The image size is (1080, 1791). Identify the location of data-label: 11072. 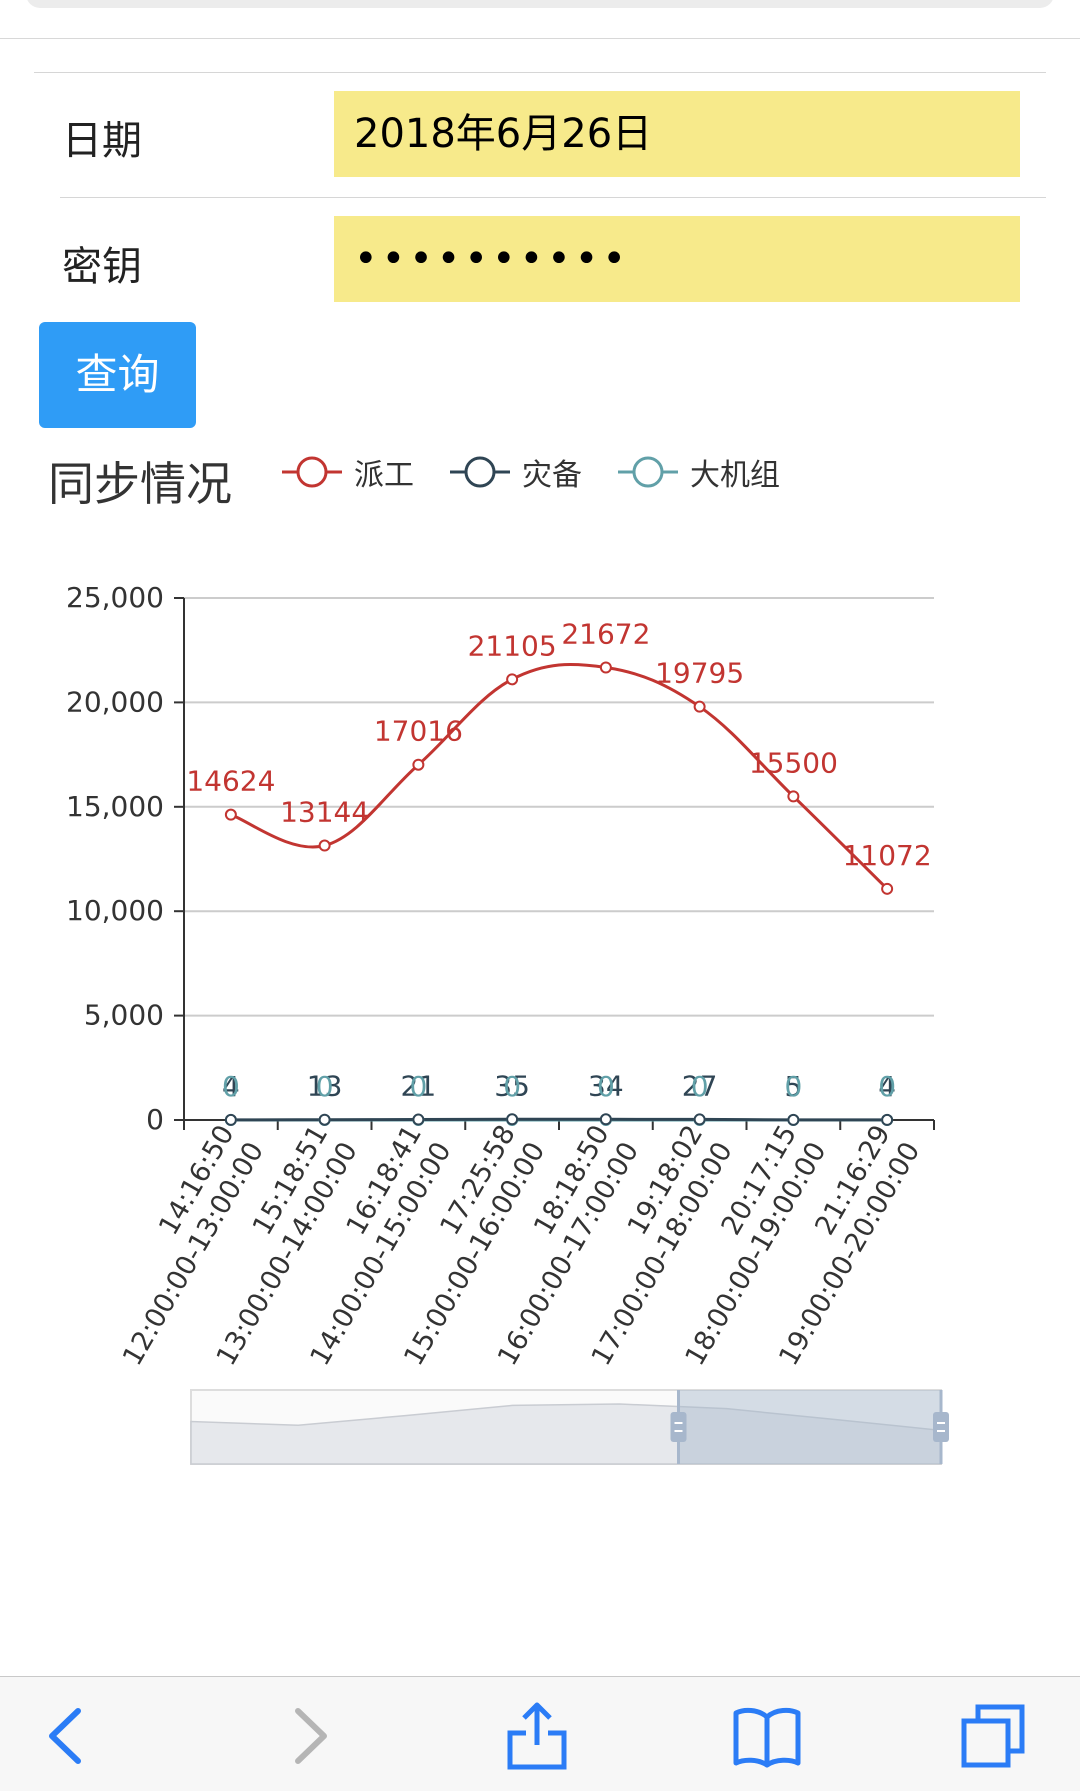
(887, 855).